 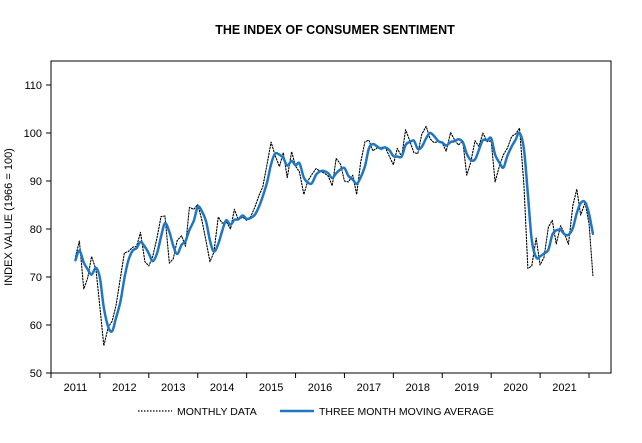 I want to click on chart-title: THE INDEX OF CONSUMER SENTIMENT, so click(x=335, y=30).